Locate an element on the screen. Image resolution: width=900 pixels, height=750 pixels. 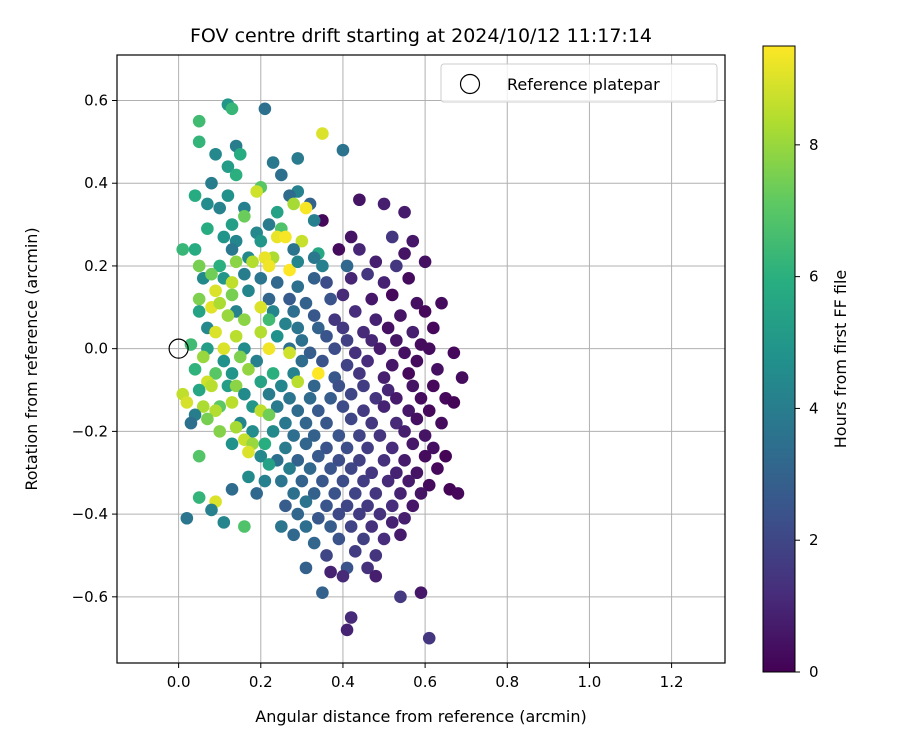
x-tick-label: 0.0 is located at coordinates (179, 682).